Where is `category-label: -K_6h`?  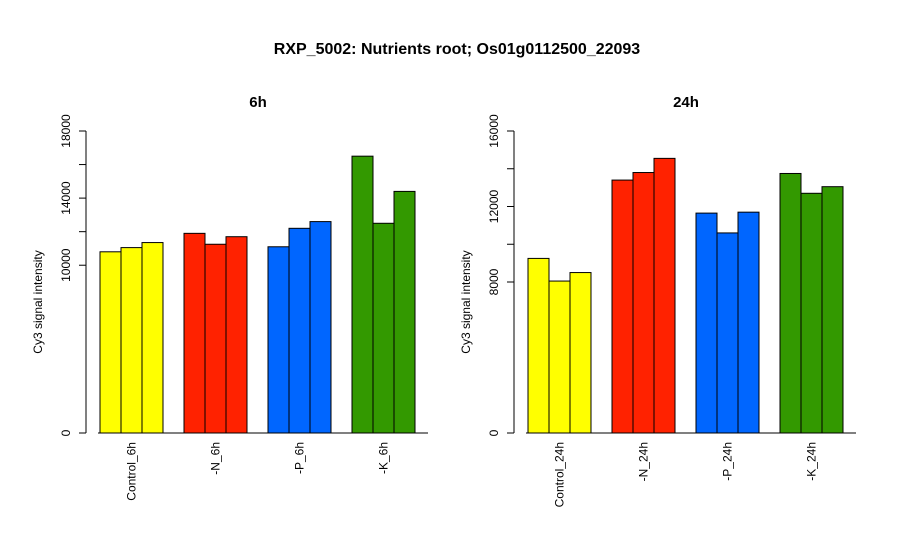
category-label: -K_6h is located at coordinates (384, 458).